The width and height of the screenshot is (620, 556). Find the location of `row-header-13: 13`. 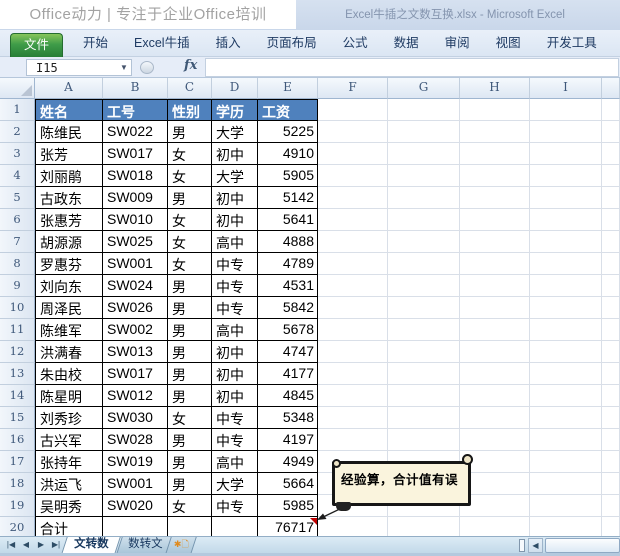

row-header-13: 13 is located at coordinates (17, 374).